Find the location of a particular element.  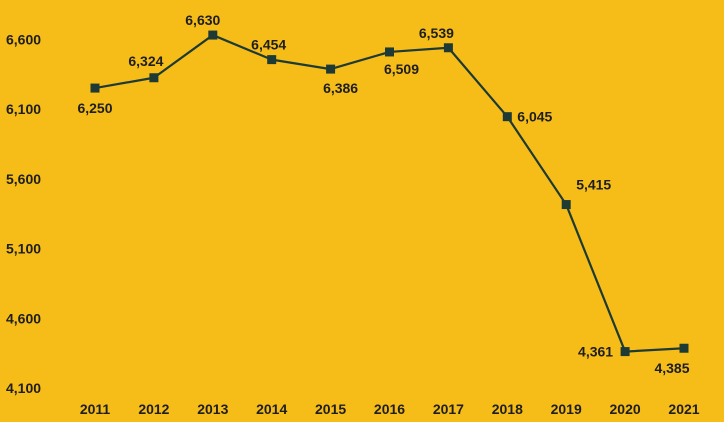

data-label: 6,630 is located at coordinates (202, 20).